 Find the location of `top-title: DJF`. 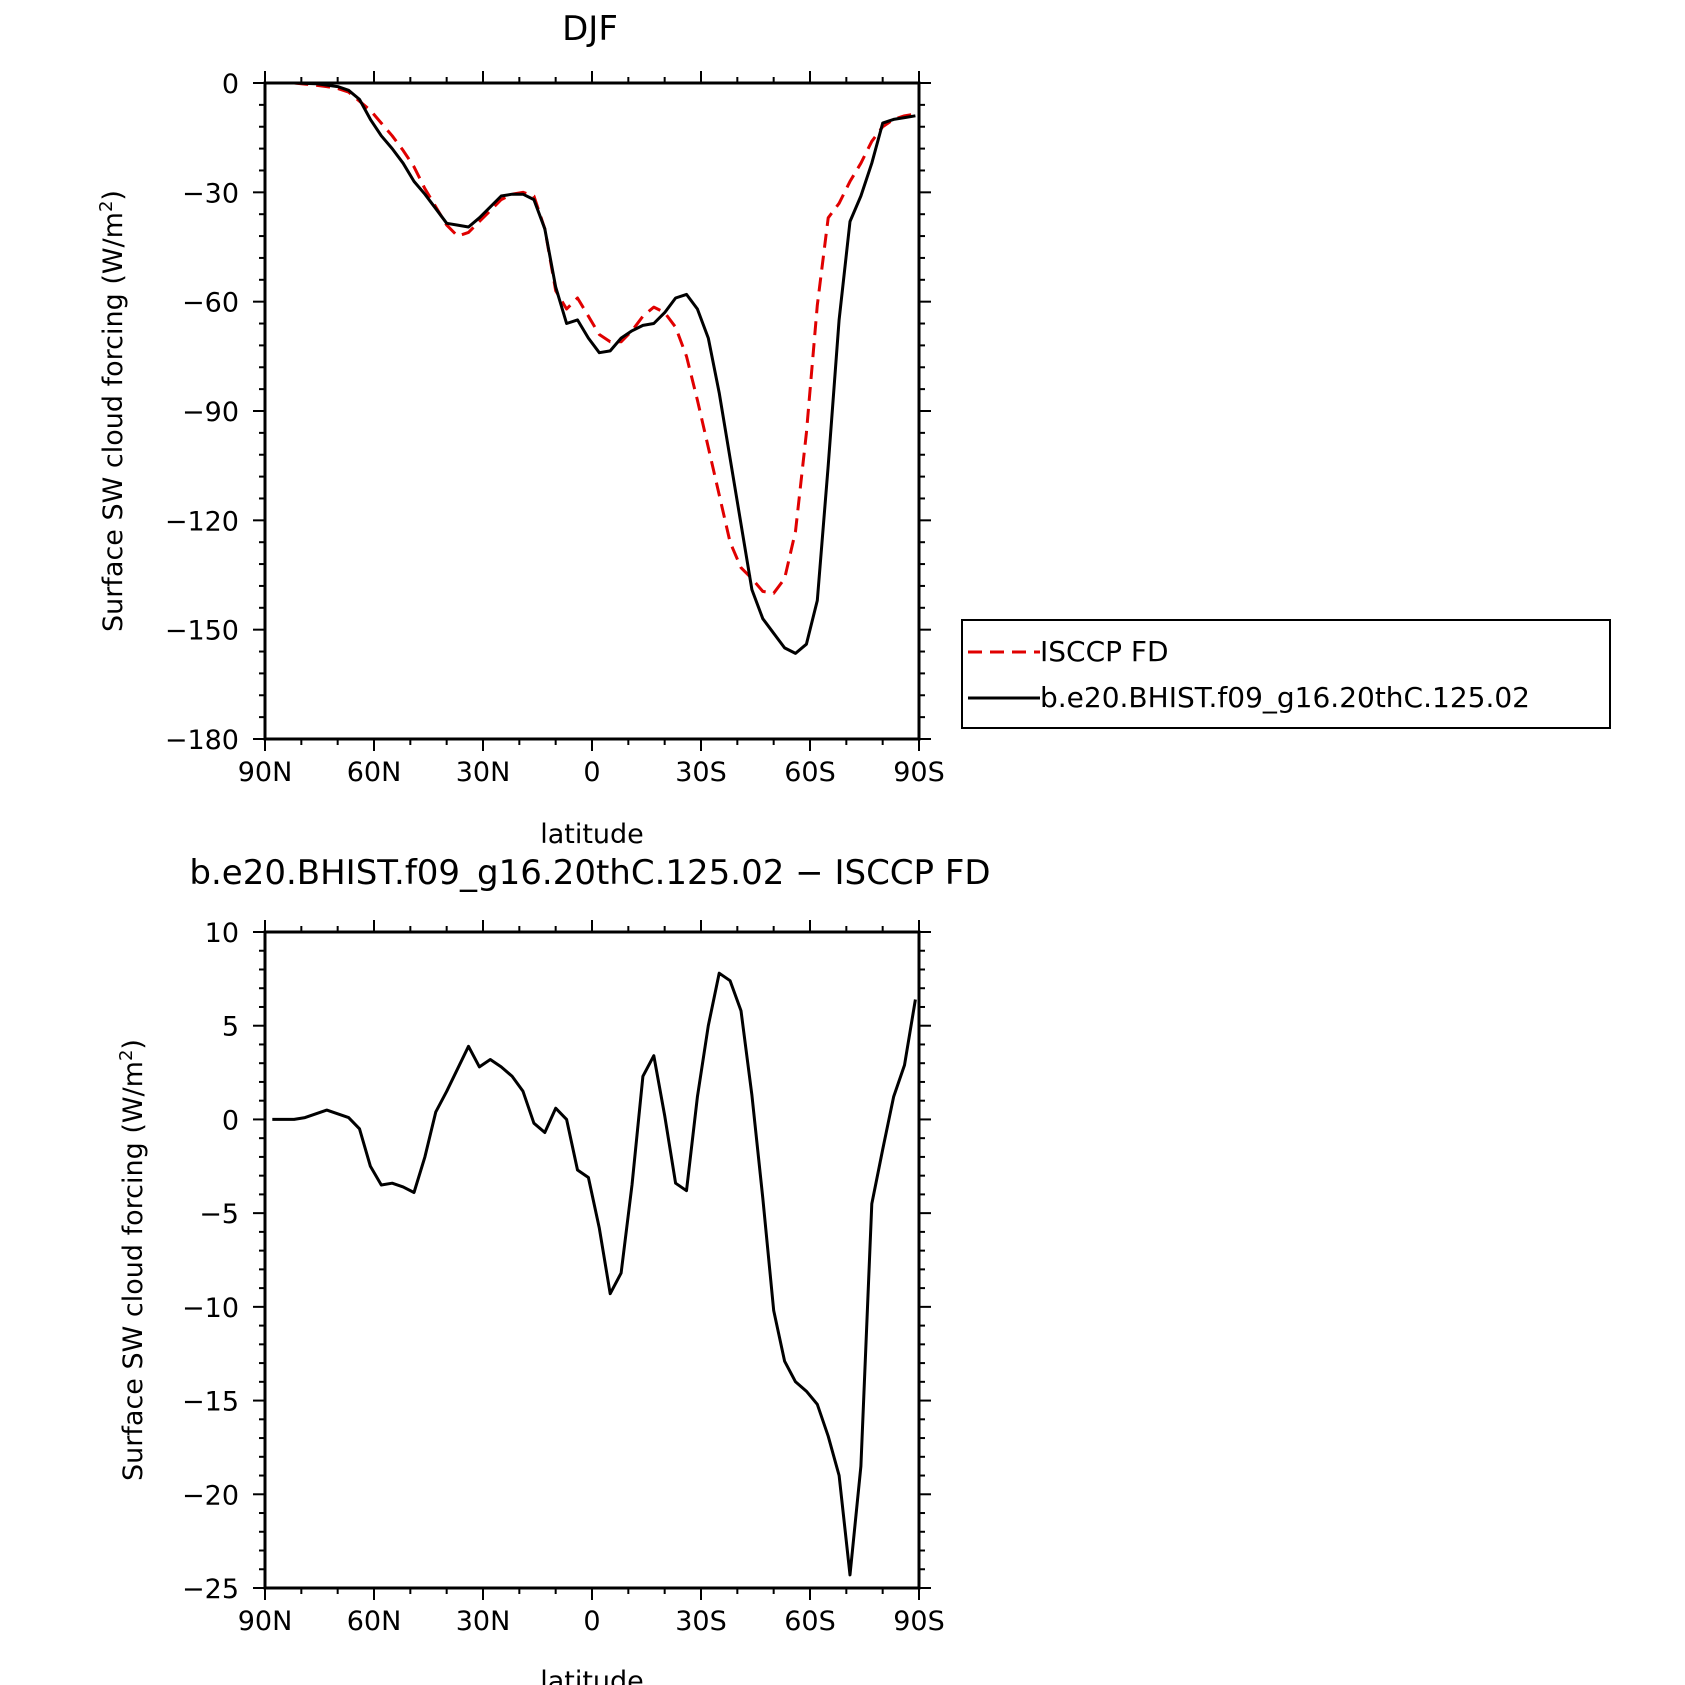

top-title: DJF is located at coordinates (590, 29).